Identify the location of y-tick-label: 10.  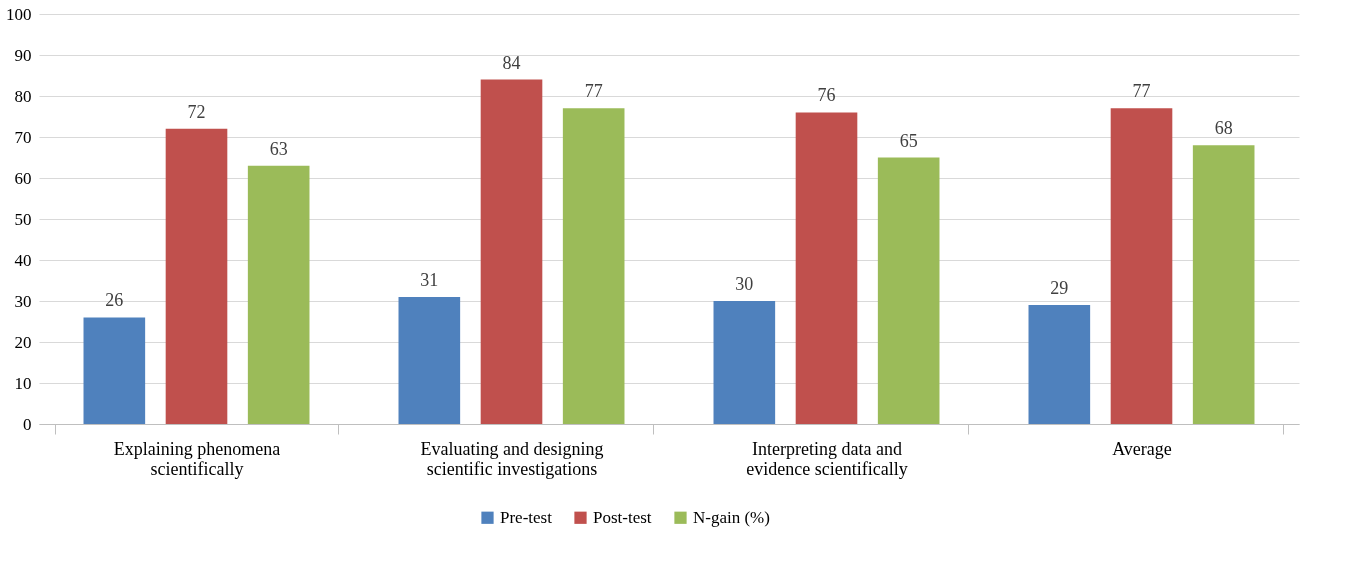
(23, 383).